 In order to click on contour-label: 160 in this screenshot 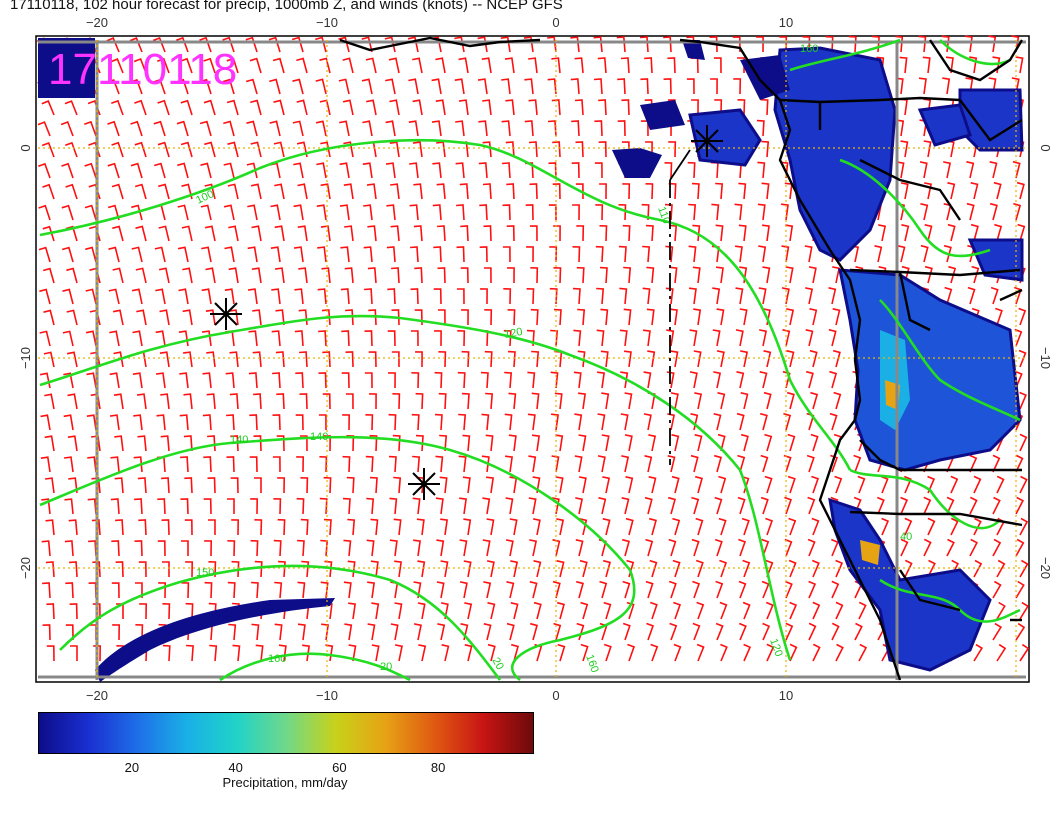, I will do `click(809, 49)`.